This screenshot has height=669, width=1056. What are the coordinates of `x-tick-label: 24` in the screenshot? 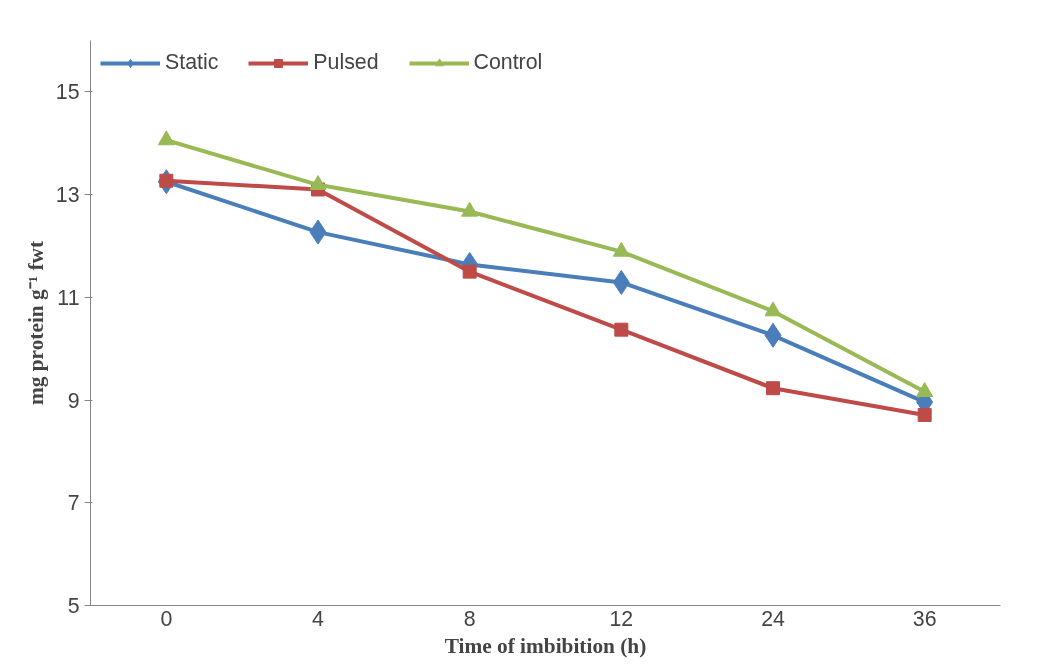 It's located at (773, 618).